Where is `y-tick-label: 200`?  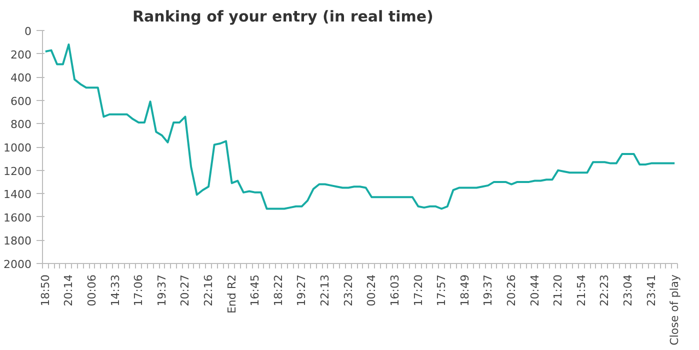
y-tick-label: 200 is located at coordinates (21, 55).